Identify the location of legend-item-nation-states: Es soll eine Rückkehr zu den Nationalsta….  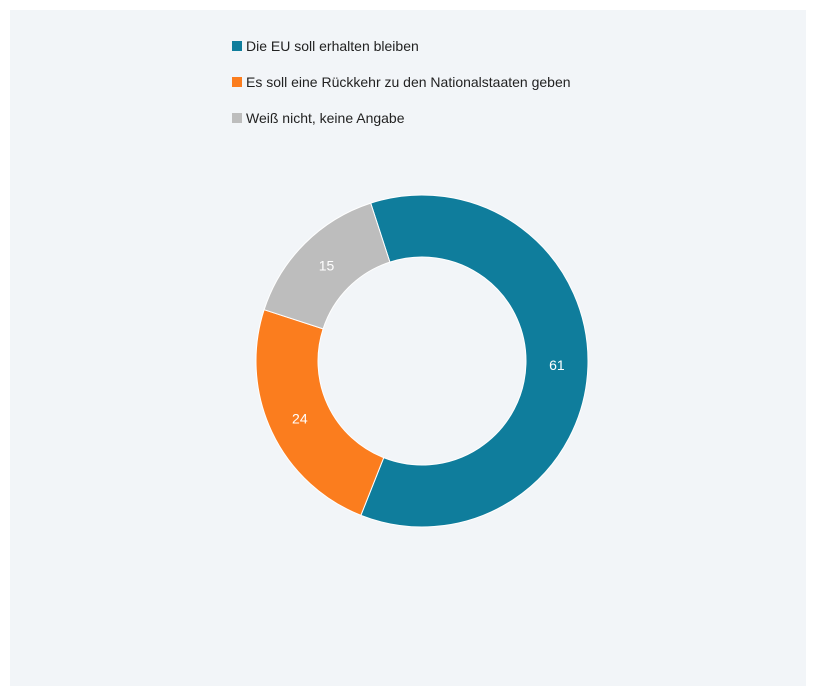
(401, 82).